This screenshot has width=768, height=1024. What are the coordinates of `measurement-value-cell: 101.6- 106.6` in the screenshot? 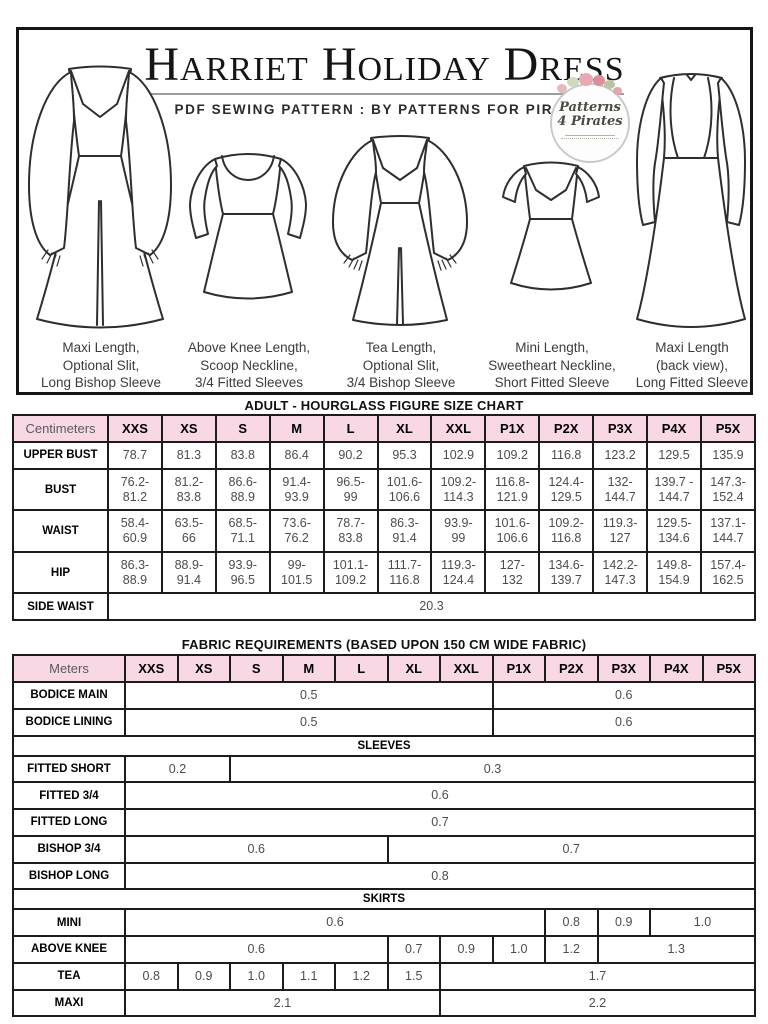 It's located at (404, 489).